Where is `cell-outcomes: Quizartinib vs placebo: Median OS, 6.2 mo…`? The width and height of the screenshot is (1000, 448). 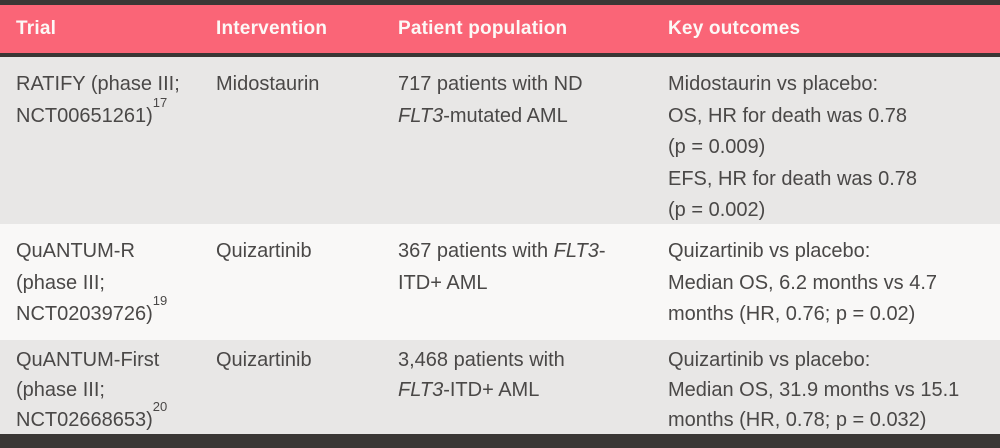 cell-outcomes: Quizartinib vs placebo: Median OS, 6.2 mo… is located at coordinates (803, 282).